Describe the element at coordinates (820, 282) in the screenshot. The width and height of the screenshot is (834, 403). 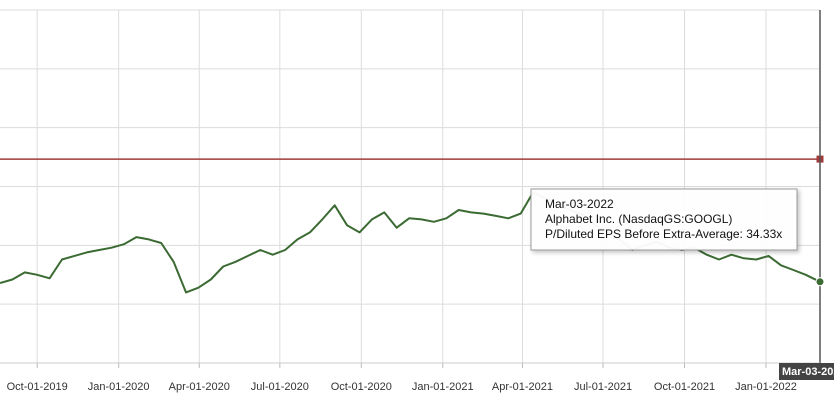
I see `end-point` at that location.